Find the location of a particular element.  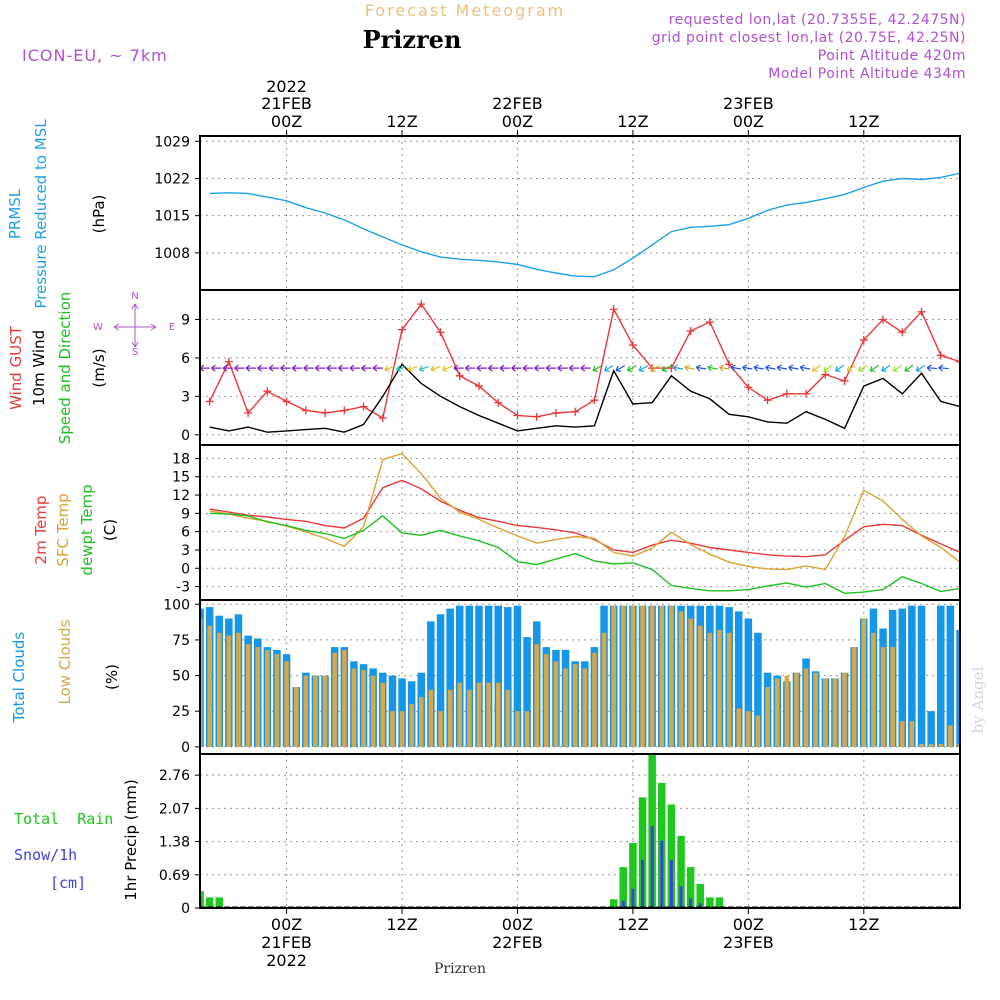

clouds-ytick-label: 75 is located at coordinates (181, 641).